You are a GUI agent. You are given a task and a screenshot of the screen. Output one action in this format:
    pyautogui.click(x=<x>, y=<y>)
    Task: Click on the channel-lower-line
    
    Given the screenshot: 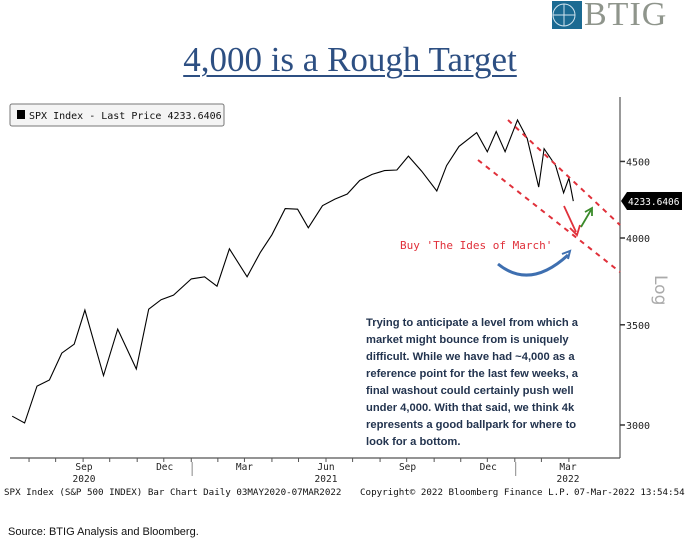 What is the action you would take?
    pyautogui.click(x=549, y=216)
    